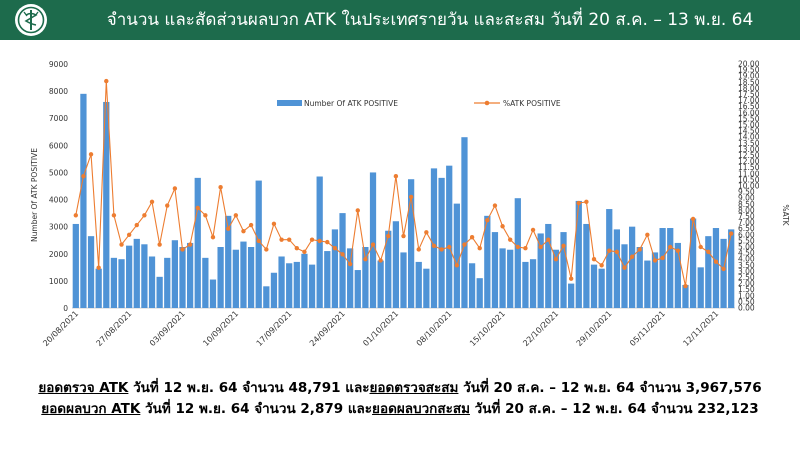 This screenshot has width=800, height=450. What do you see at coordinates (58, 172) in the screenshot?
I see `y-tick-label: 5000` at bounding box center [58, 172].